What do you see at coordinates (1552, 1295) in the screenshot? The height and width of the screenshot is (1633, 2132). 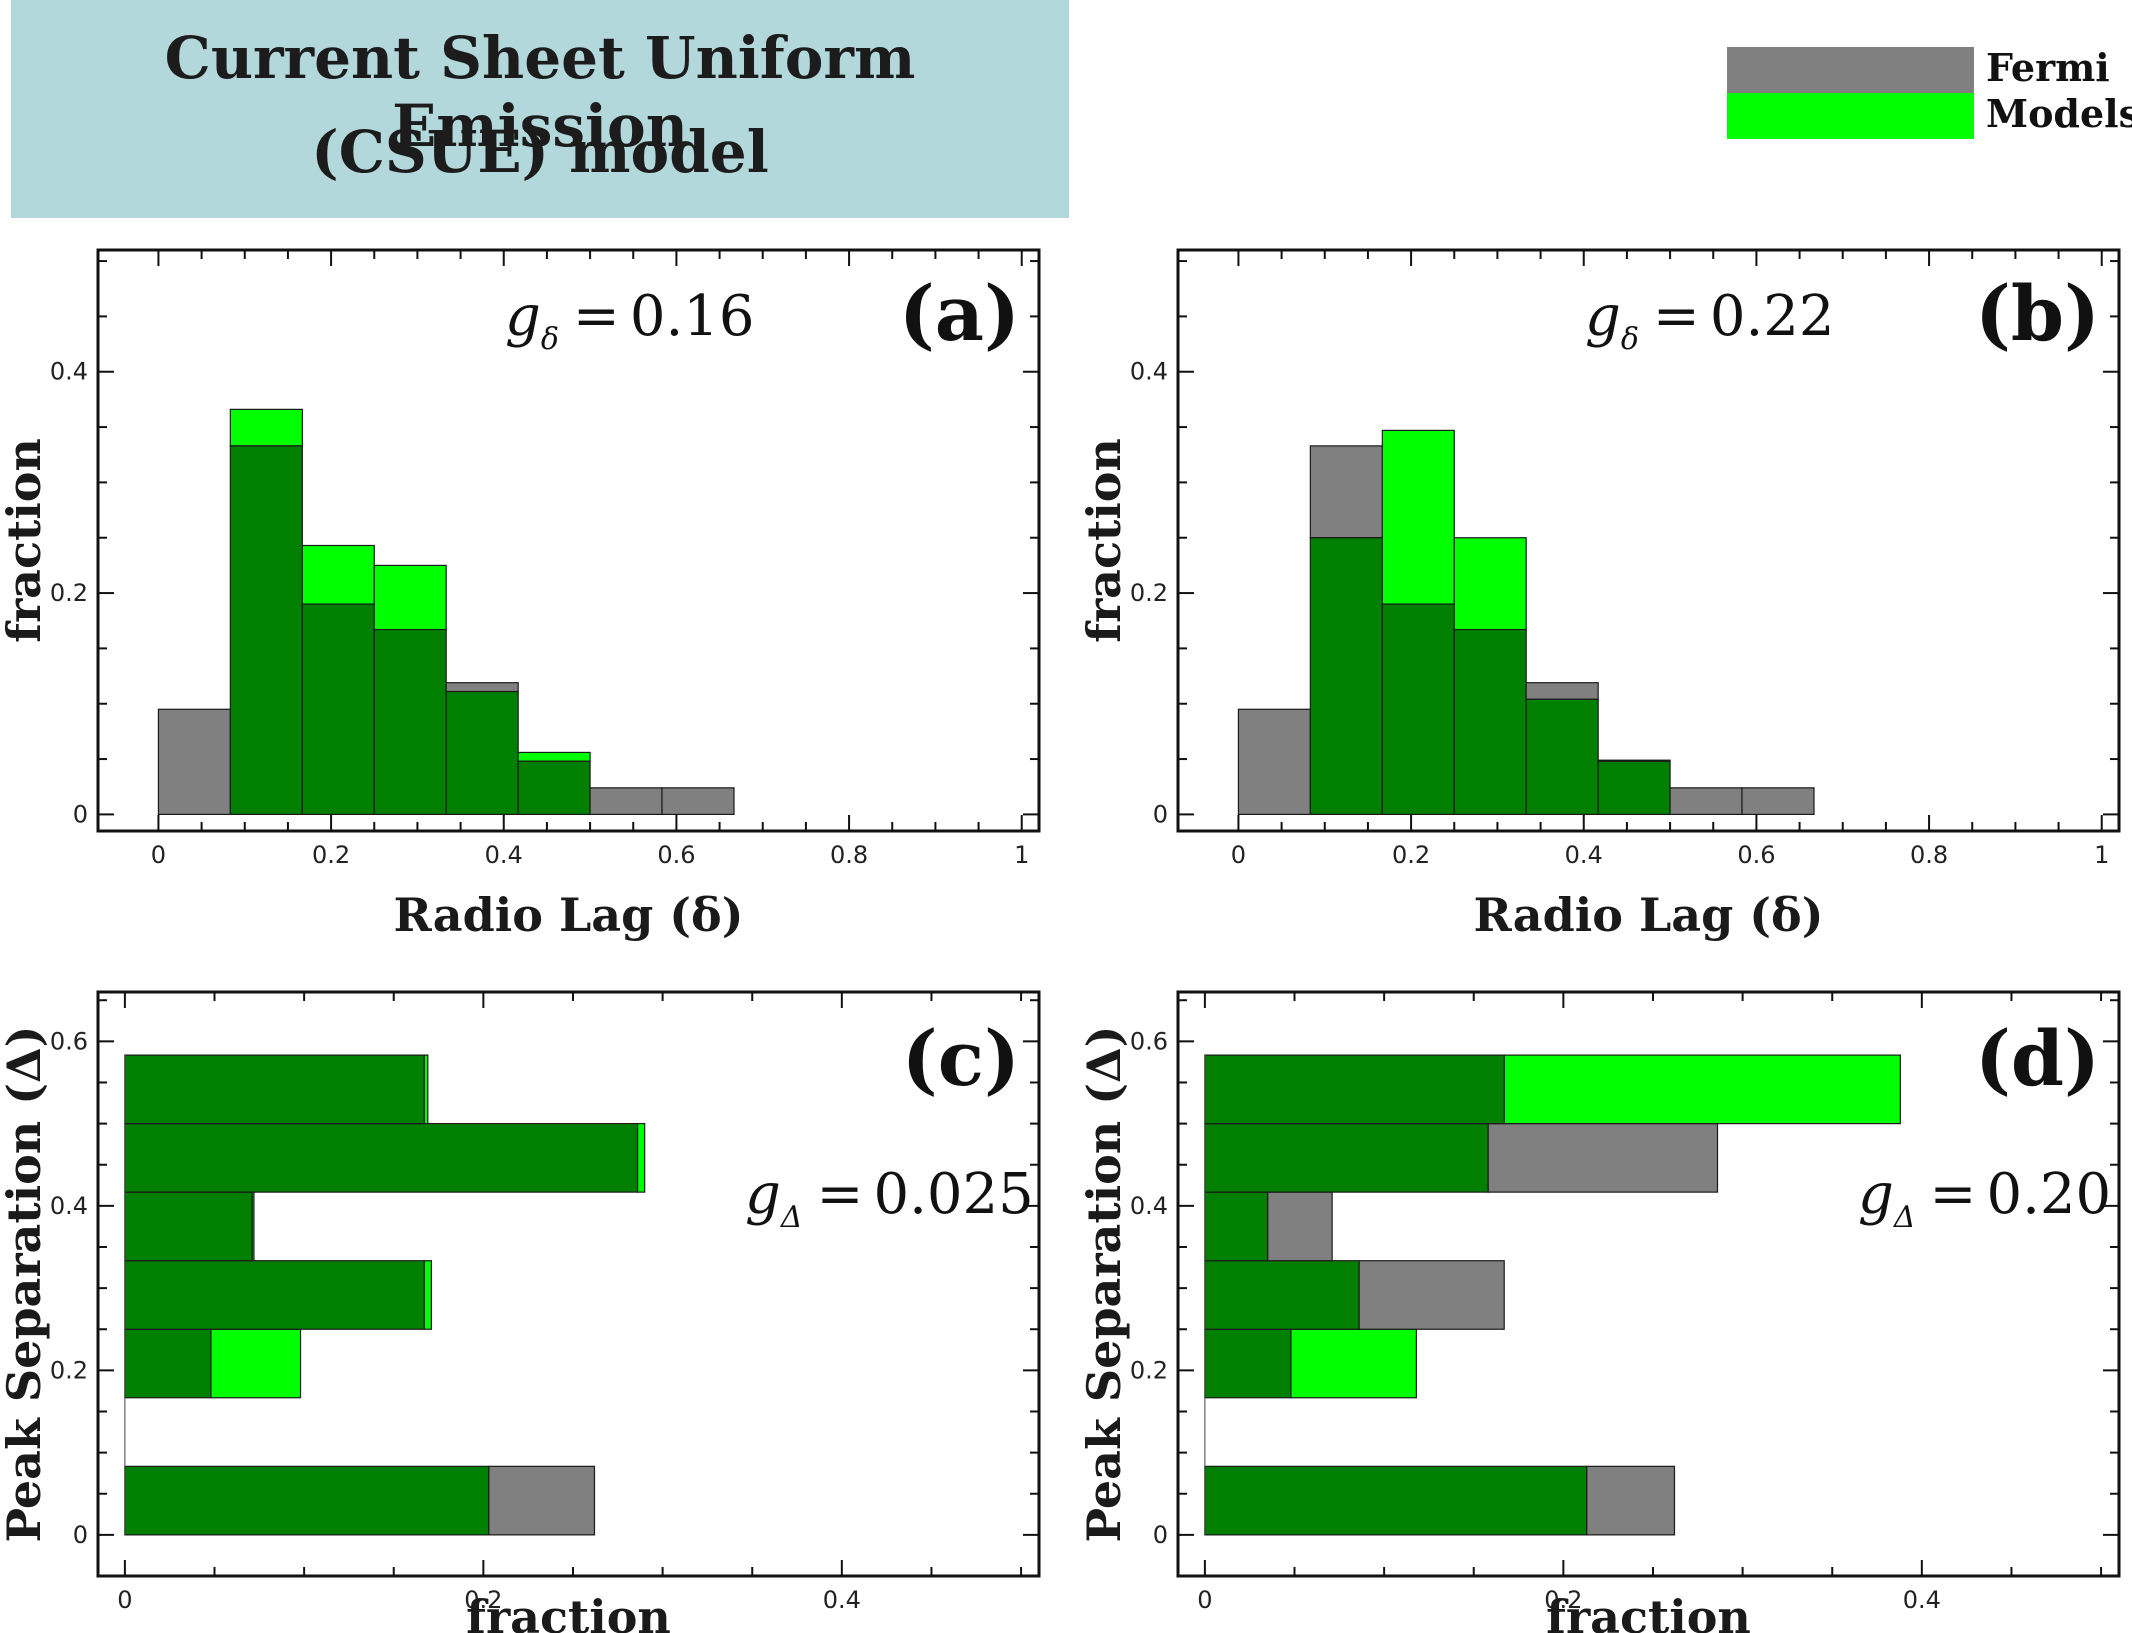 I see `bars` at bounding box center [1552, 1295].